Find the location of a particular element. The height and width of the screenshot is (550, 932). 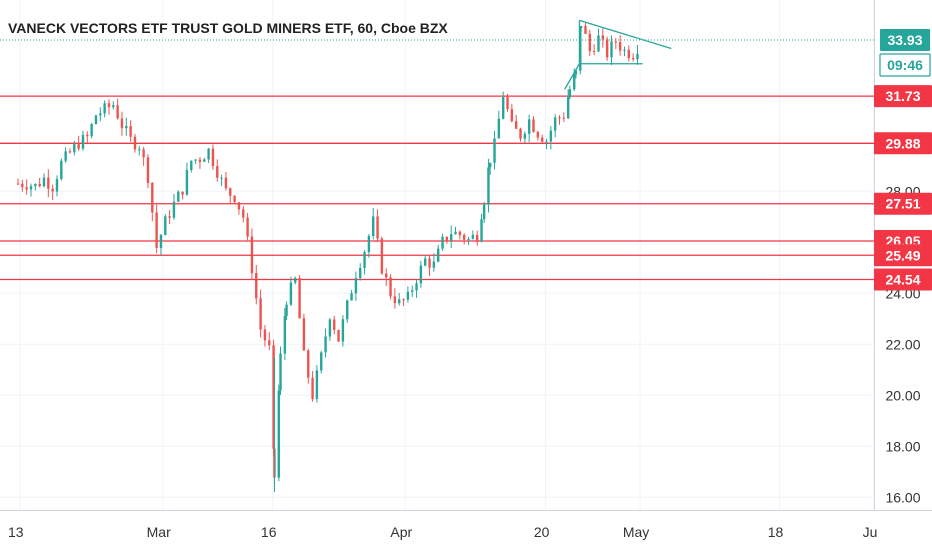

x-tick-label: May is located at coordinates (636, 532).